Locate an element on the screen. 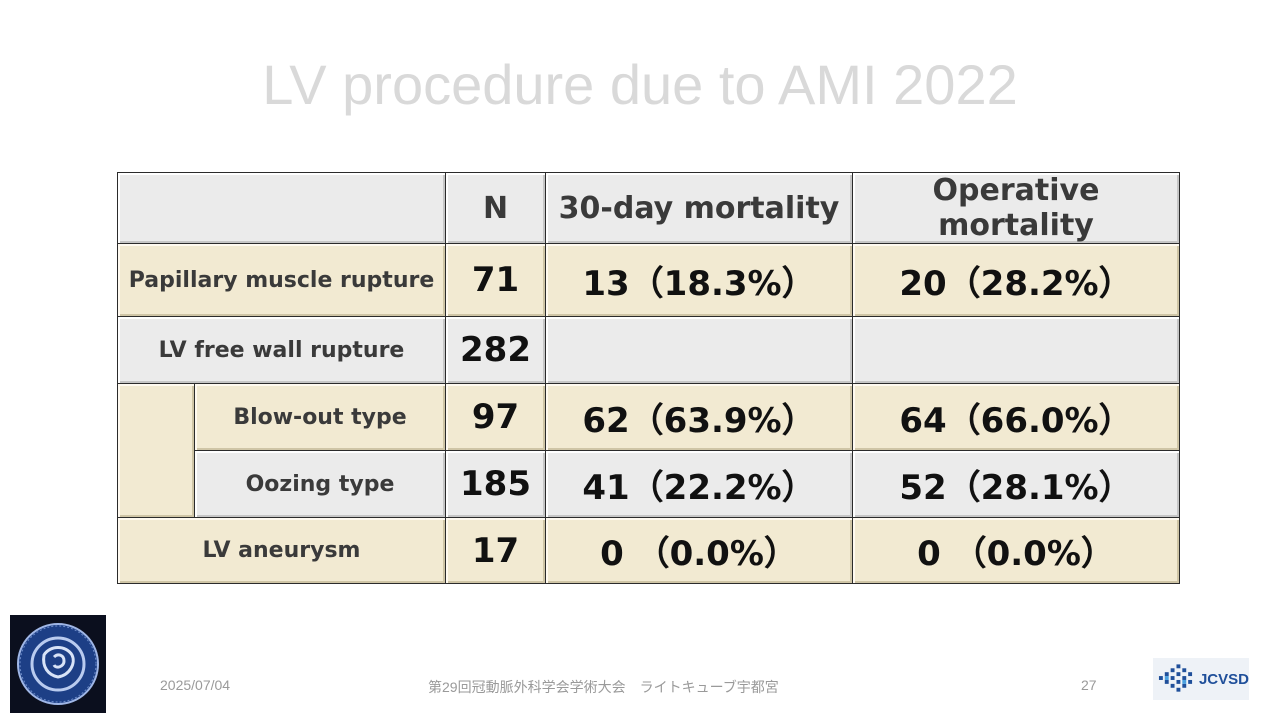 The image size is (1280, 720). header-operative-mortality: Operative mortality is located at coordinates (1016, 208).